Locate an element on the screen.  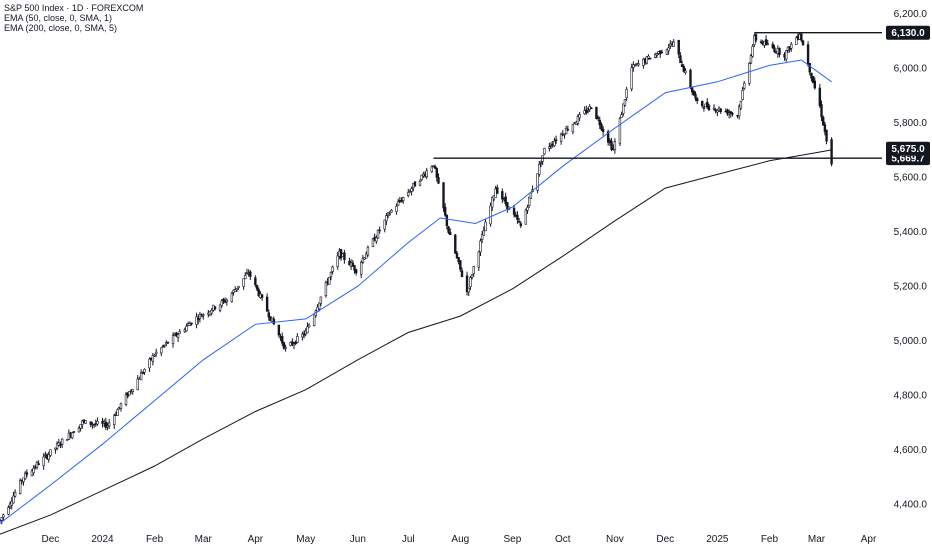
x-tick-label: Dec is located at coordinates (665, 539).